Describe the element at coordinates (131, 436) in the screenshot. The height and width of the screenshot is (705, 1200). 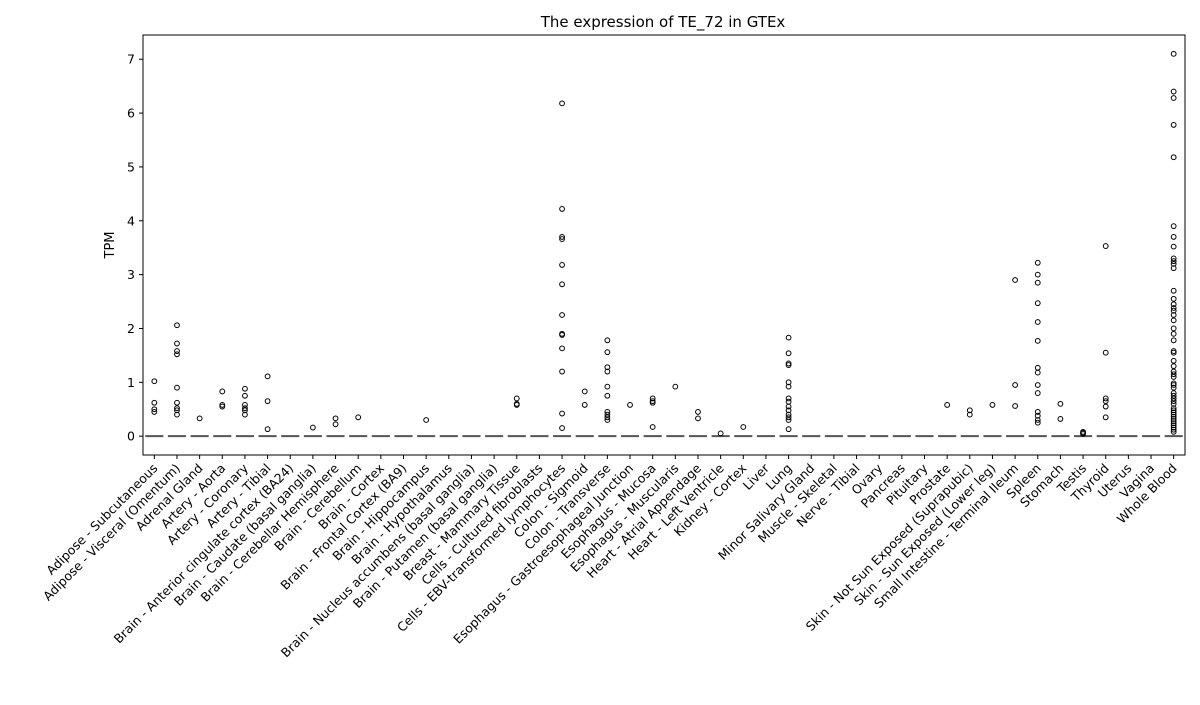
I see `y-tick-label: 0` at that location.